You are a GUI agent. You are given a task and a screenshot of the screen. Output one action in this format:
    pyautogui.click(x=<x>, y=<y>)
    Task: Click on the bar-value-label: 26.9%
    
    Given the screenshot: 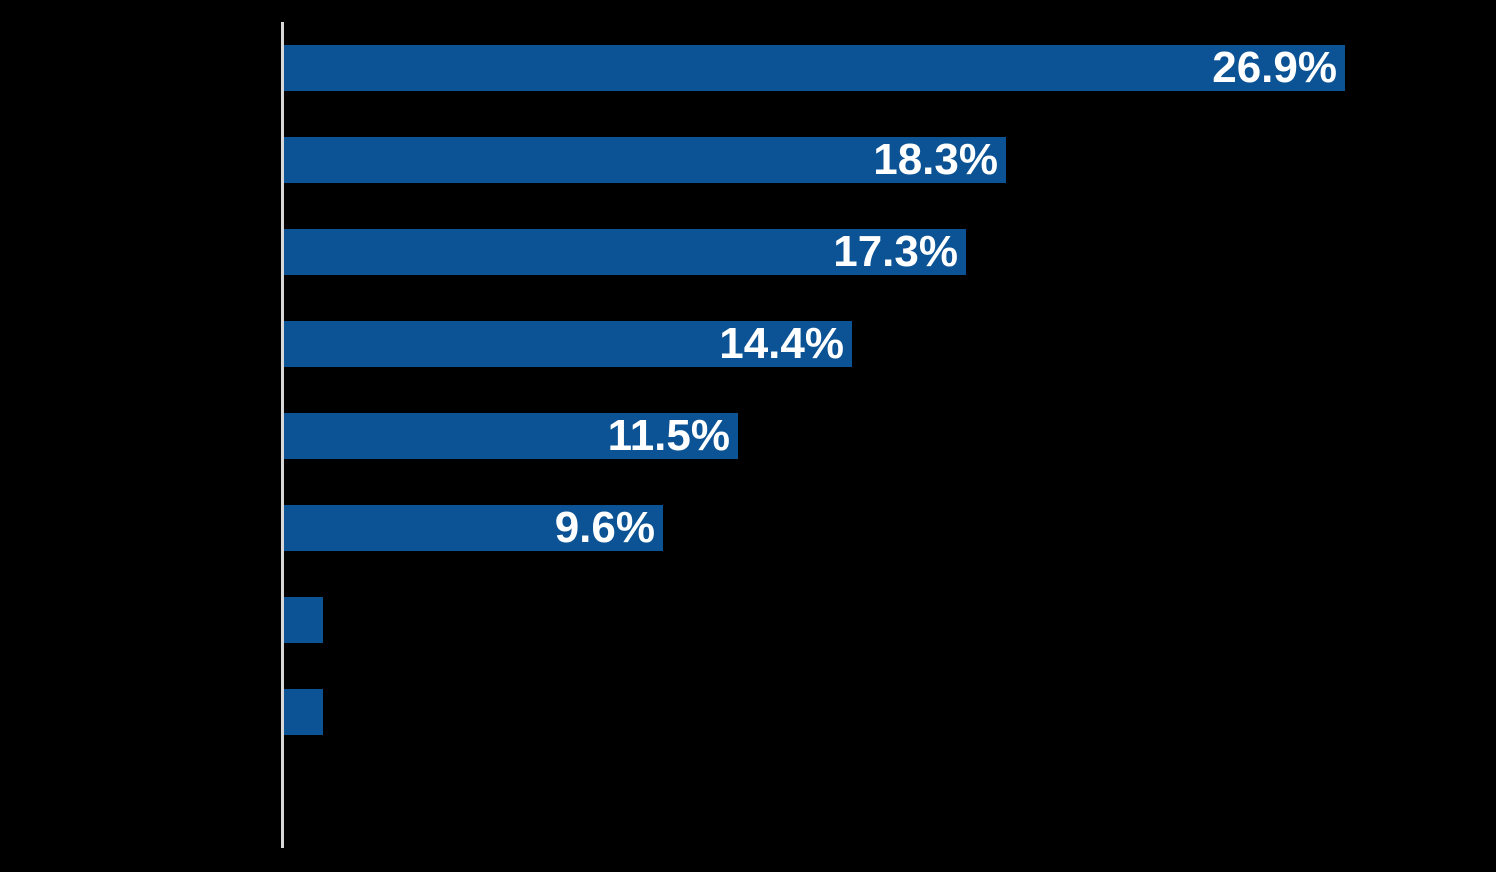 What is the action you would take?
    pyautogui.click(x=1274, y=67)
    